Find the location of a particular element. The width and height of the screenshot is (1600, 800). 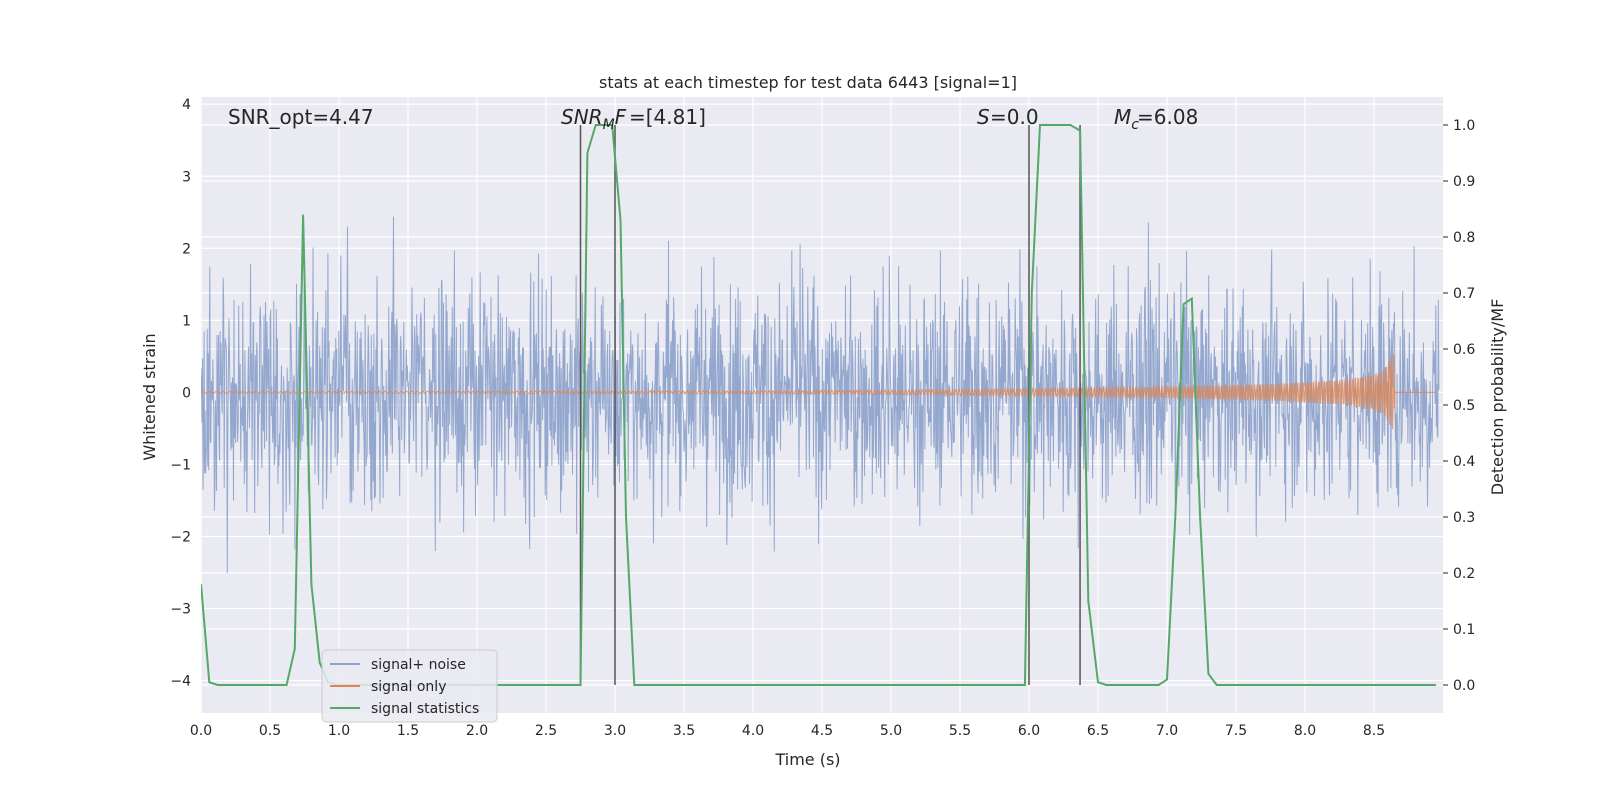

x-tick-label: 0.5 is located at coordinates (270, 731).